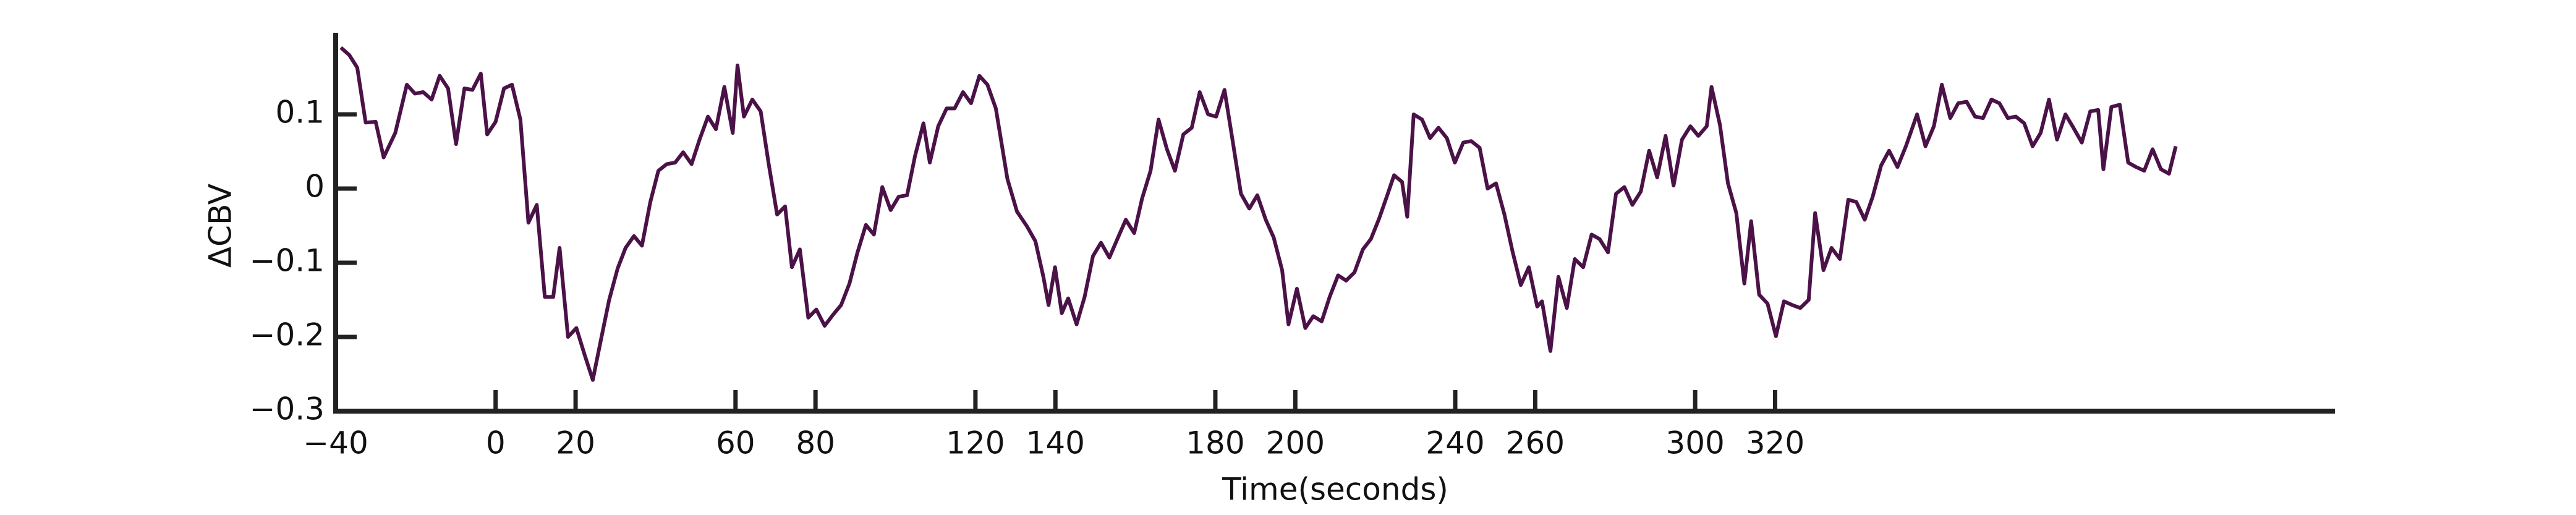  What do you see at coordinates (1535, 443) in the screenshot?
I see `x-tick-label: 260` at bounding box center [1535, 443].